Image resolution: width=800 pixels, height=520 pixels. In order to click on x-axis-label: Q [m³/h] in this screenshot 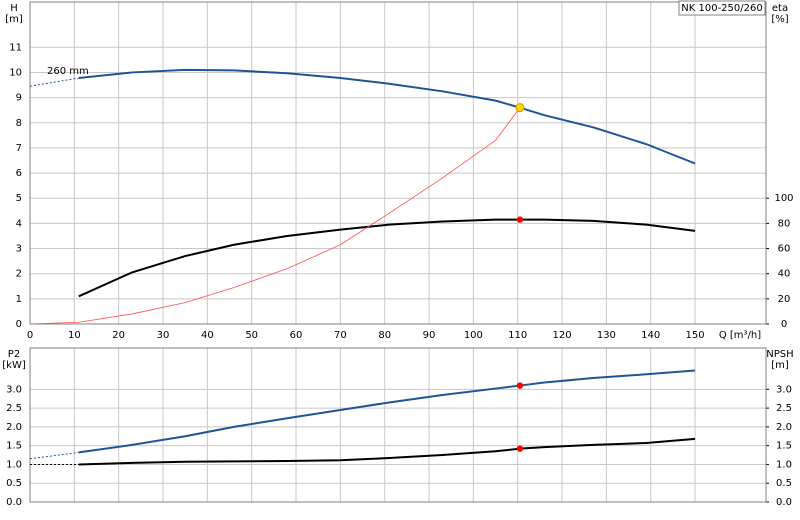, I will do `click(740, 335)`.